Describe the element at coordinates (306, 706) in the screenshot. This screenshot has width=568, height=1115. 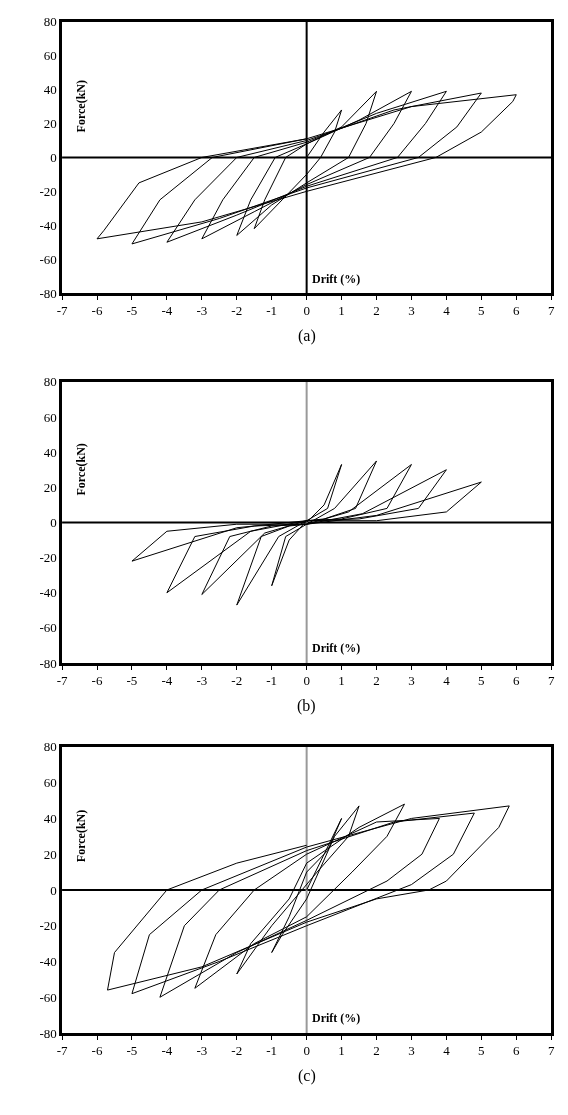
I see `text: (b)` at that location.